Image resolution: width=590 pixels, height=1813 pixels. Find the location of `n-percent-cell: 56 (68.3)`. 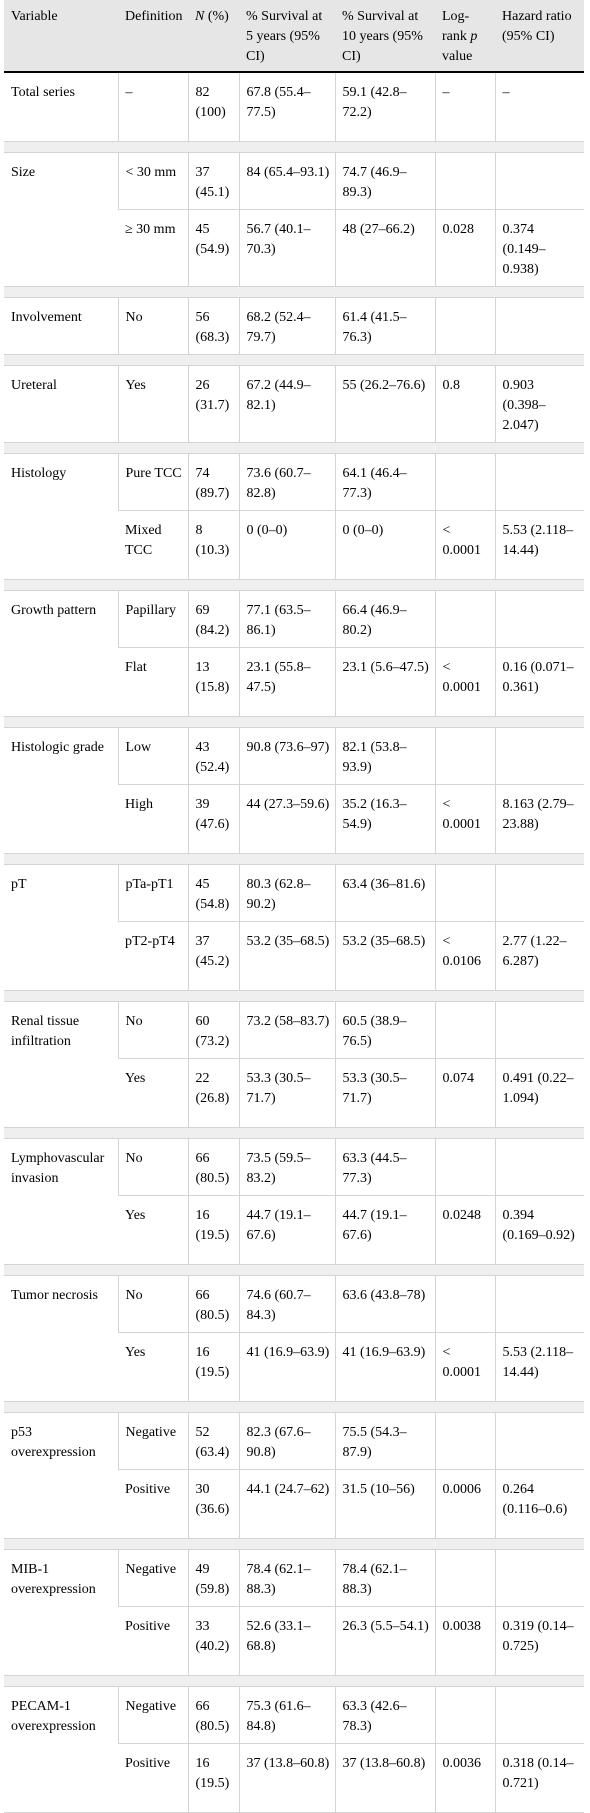

n-percent-cell: 56 (68.3) is located at coordinates (213, 326).